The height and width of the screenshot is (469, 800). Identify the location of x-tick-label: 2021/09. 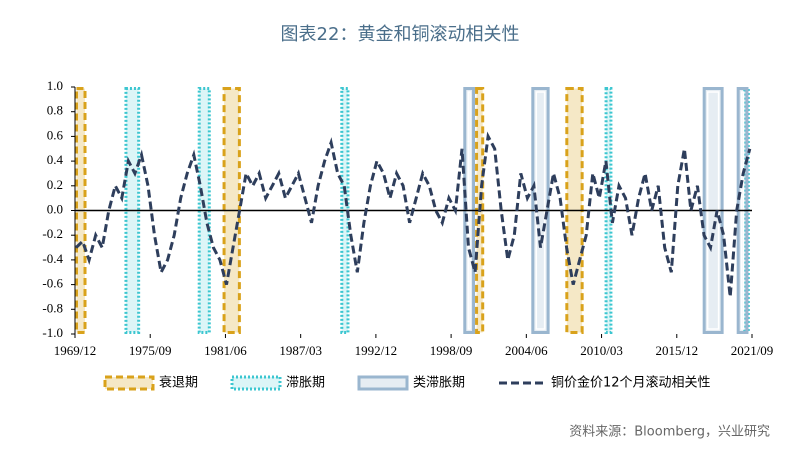
(752, 350).